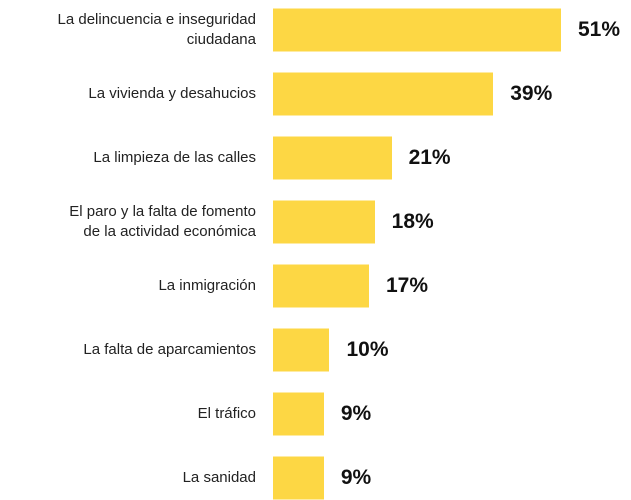 The image size is (631, 500). I want to click on category-label: La delincuencia e inseguridad ciudadana, so click(156, 29).